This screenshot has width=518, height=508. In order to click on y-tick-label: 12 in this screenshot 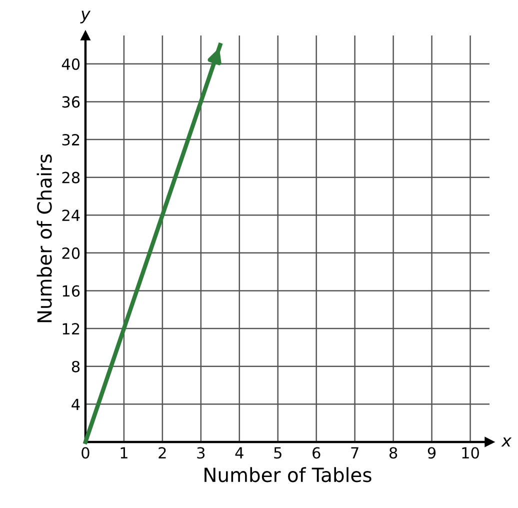, I will do `click(71, 328)`.